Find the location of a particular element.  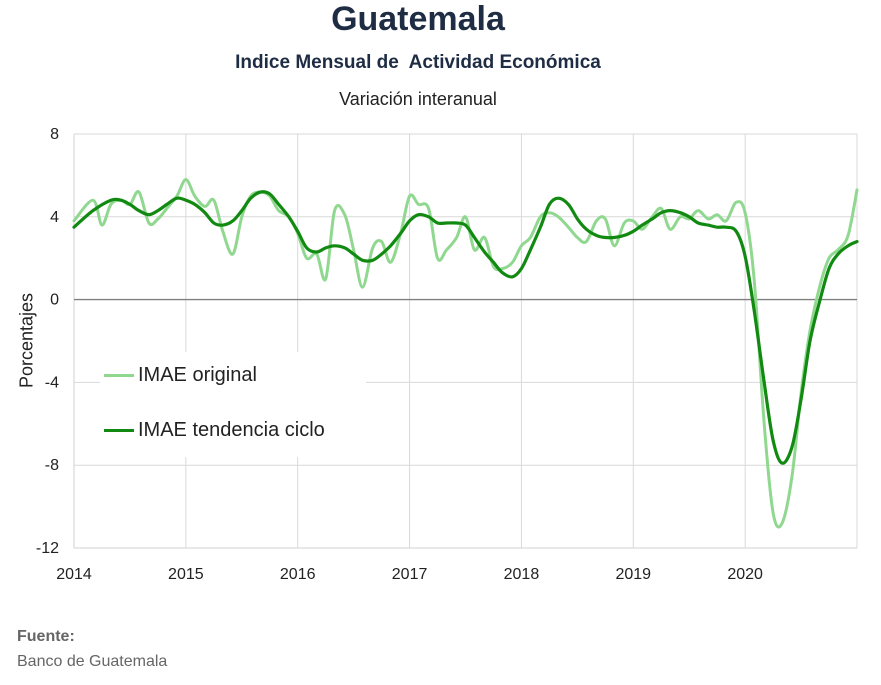

y-tick-label: -12 is located at coordinates (47, 548).